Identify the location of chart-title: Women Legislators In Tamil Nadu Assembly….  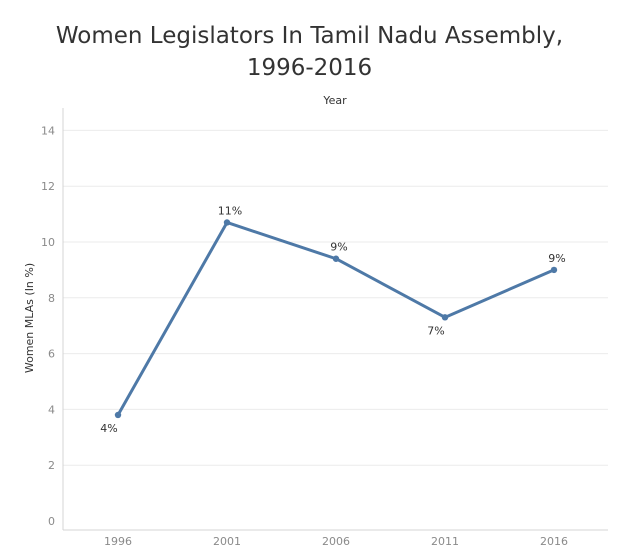
(309, 52).